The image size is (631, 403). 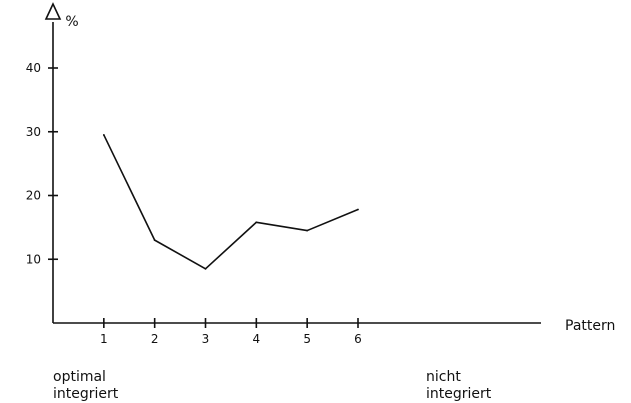 I want to click on x-tick-label: 4, so click(x=257, y=339).